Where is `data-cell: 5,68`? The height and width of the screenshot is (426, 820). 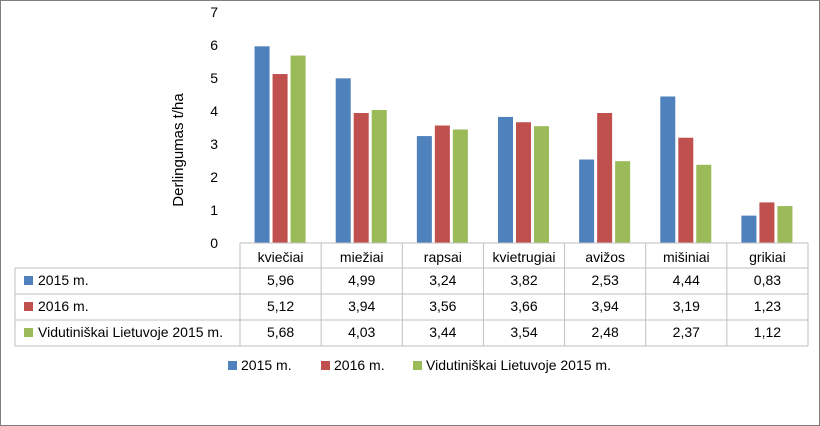 data-cell: 5,68 is located at coordinates (280, 332).